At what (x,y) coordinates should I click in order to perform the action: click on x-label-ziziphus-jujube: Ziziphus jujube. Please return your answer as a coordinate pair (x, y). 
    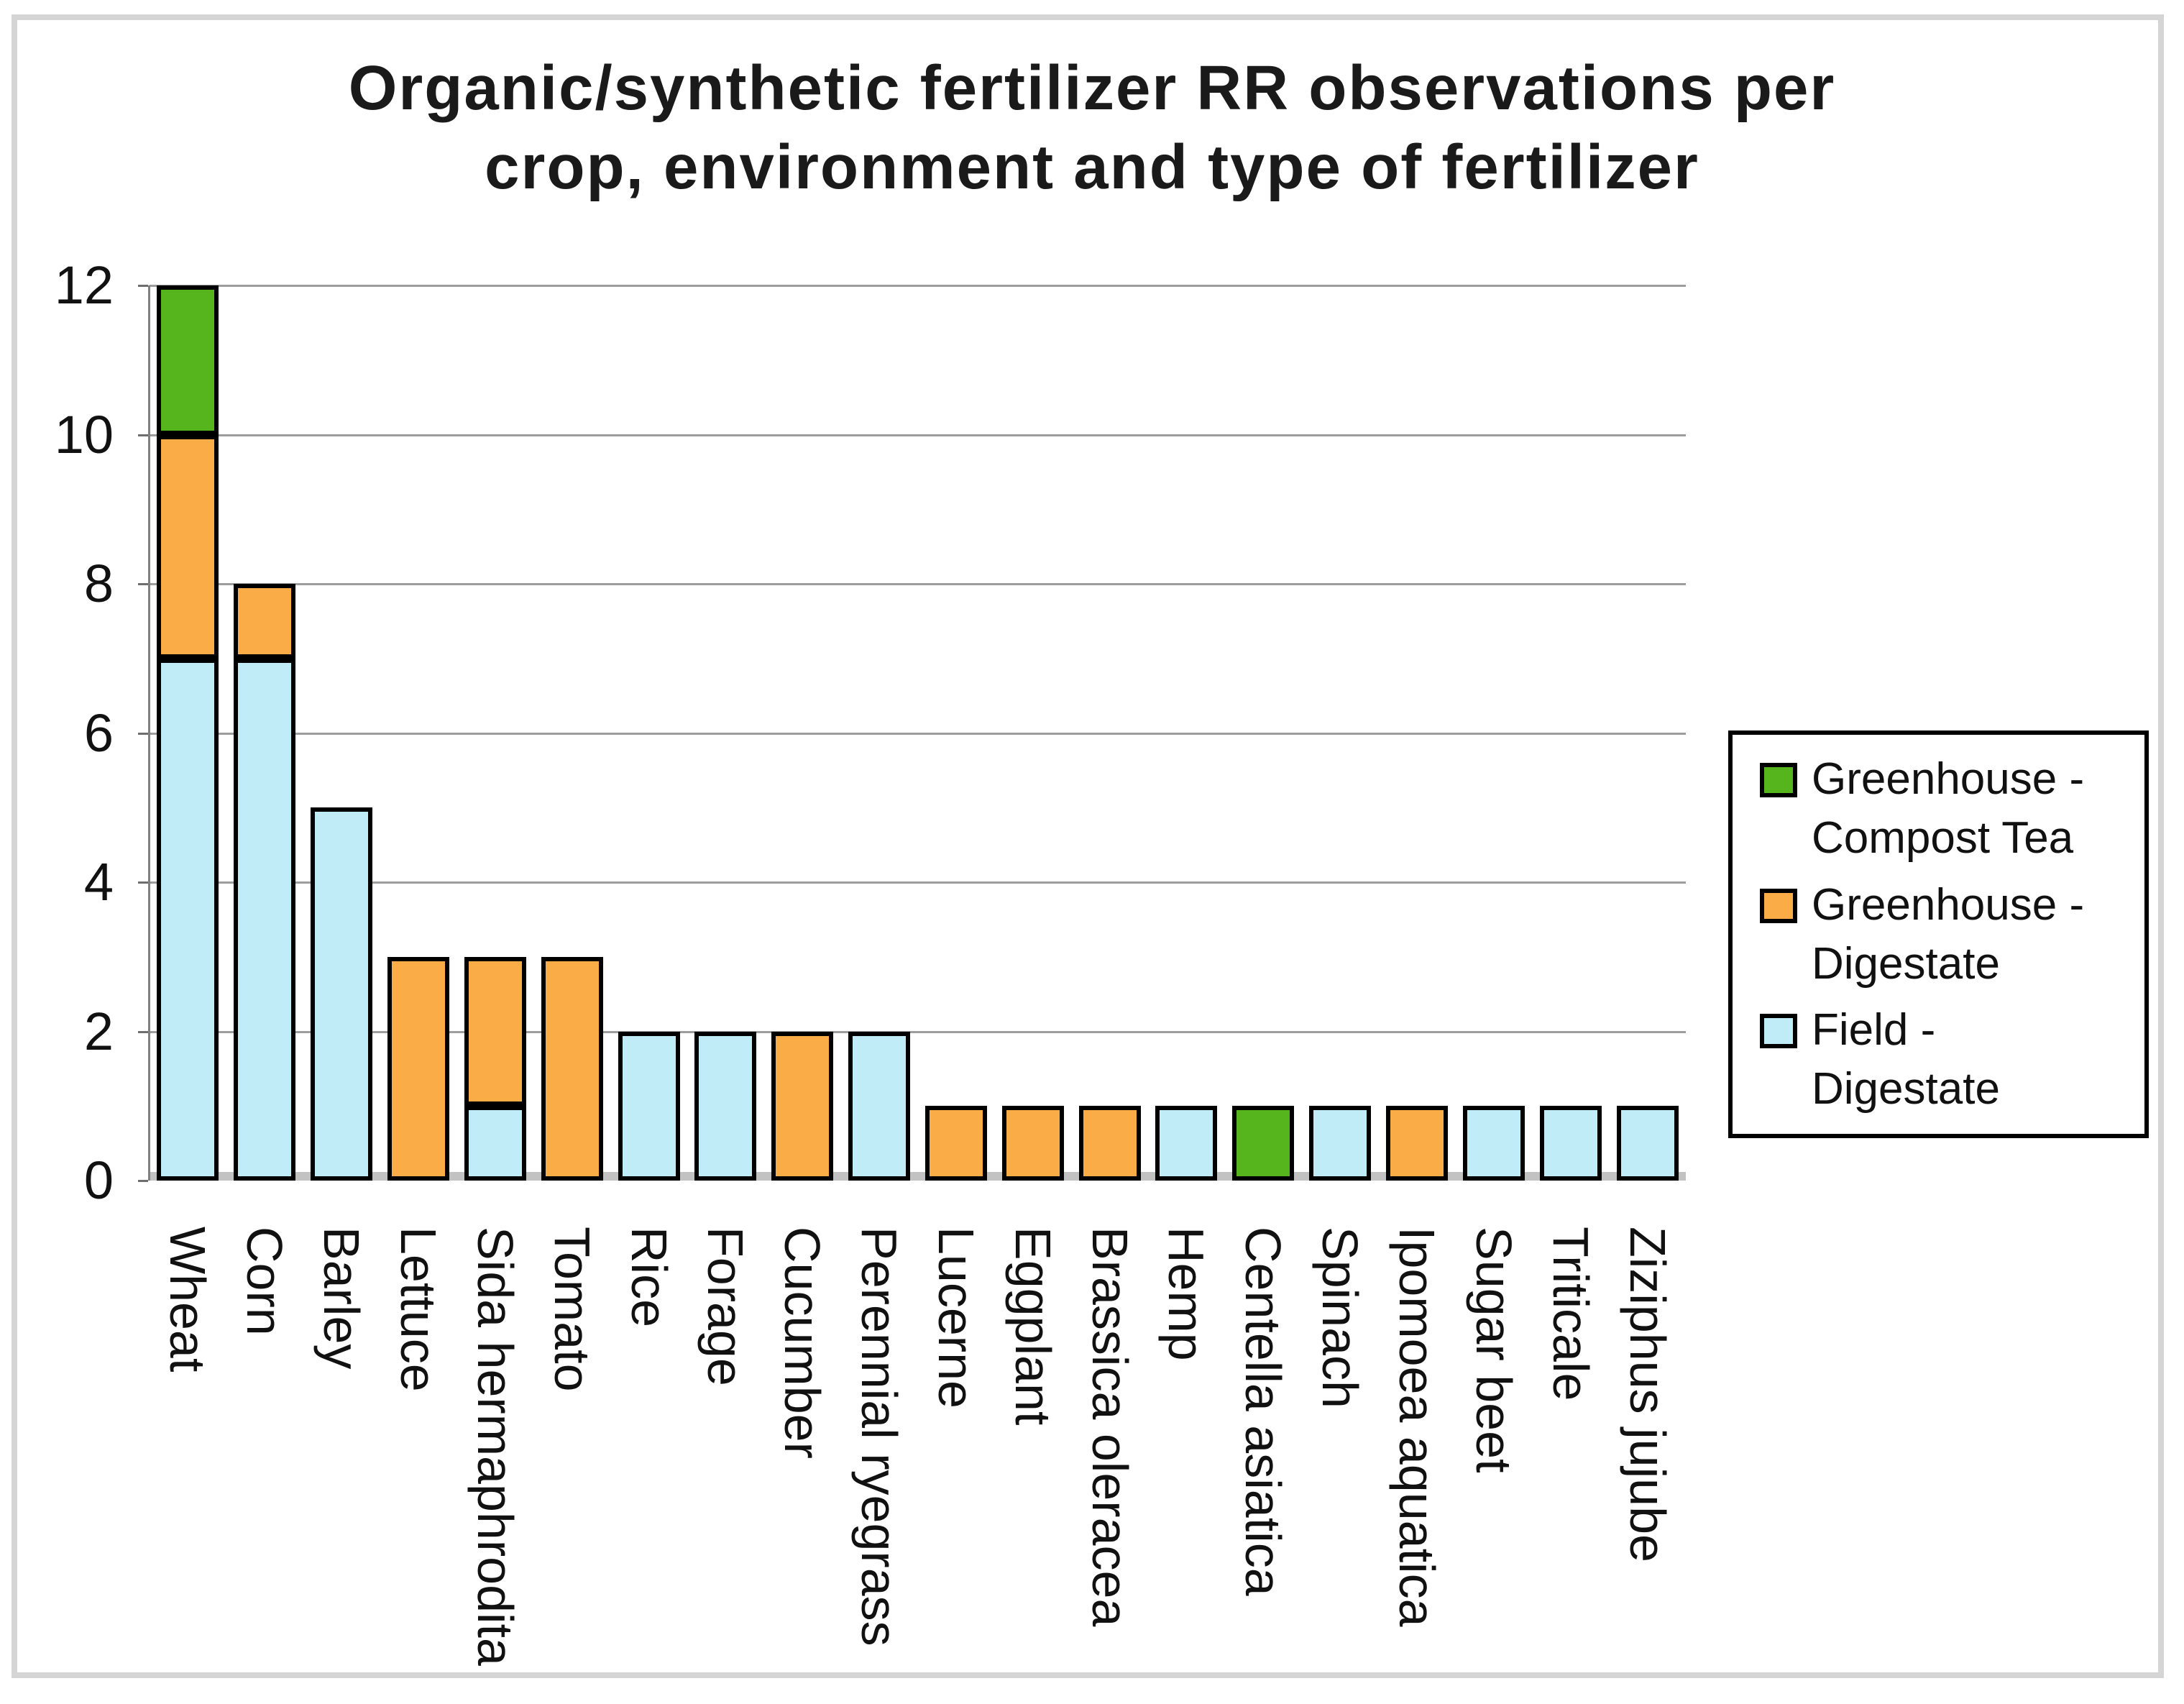
    Looking at the image, I should click on (1647, 1394).